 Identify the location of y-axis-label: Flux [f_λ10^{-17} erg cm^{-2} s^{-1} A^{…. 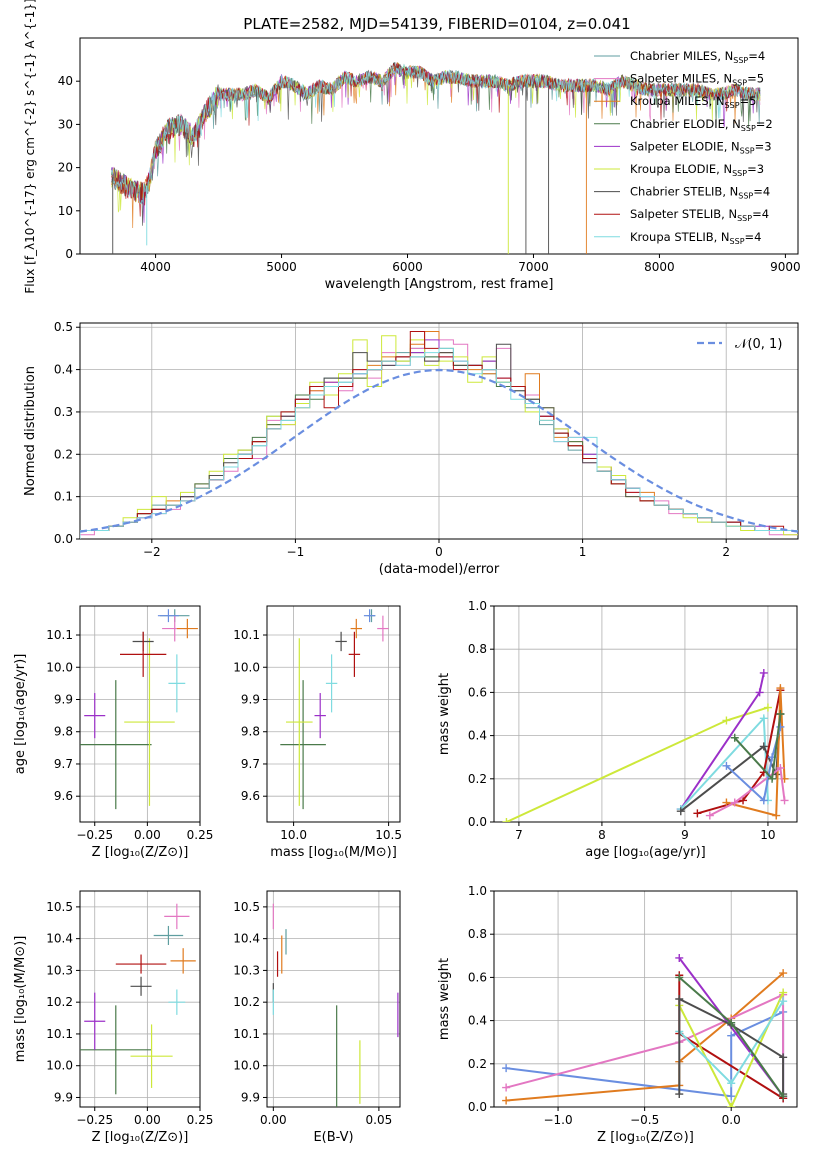
(30, 147).